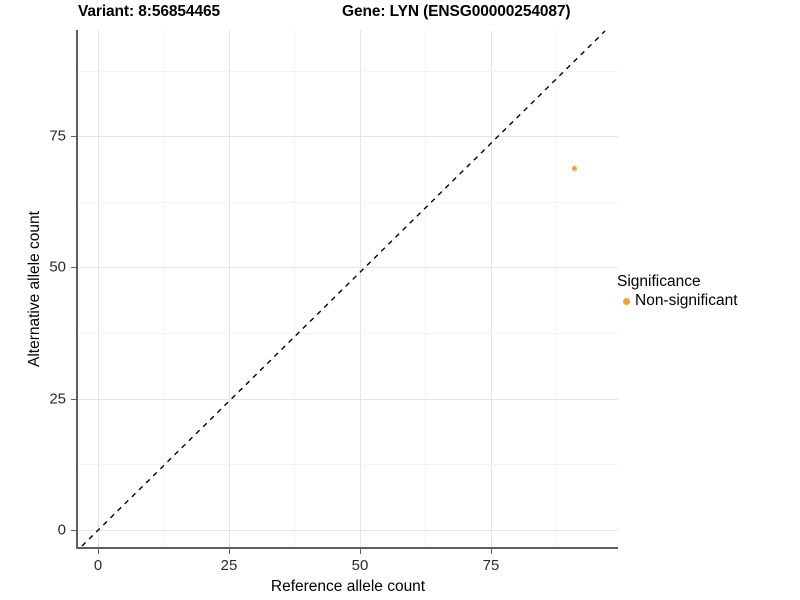 The width and height of the screenshot is (800, 600). What do you see at coordinates (574, 168) in the screenshot?
I see `data-point-non-significant` at bounding box center [574, 168].